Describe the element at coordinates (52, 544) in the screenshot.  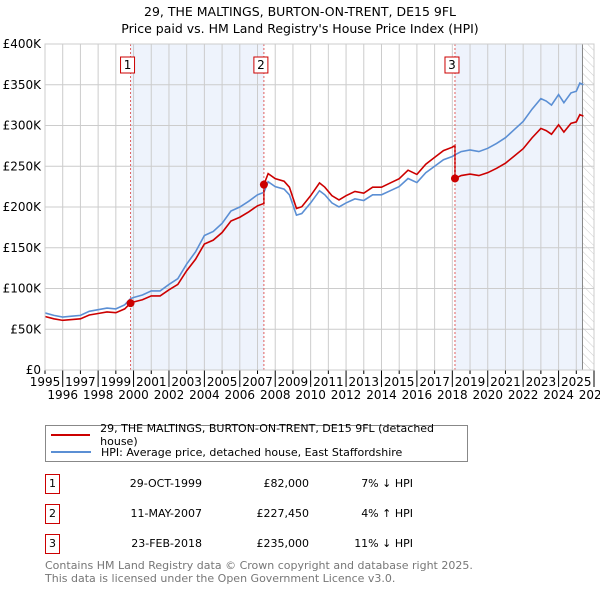
I see `sale-number: 3` at that location.